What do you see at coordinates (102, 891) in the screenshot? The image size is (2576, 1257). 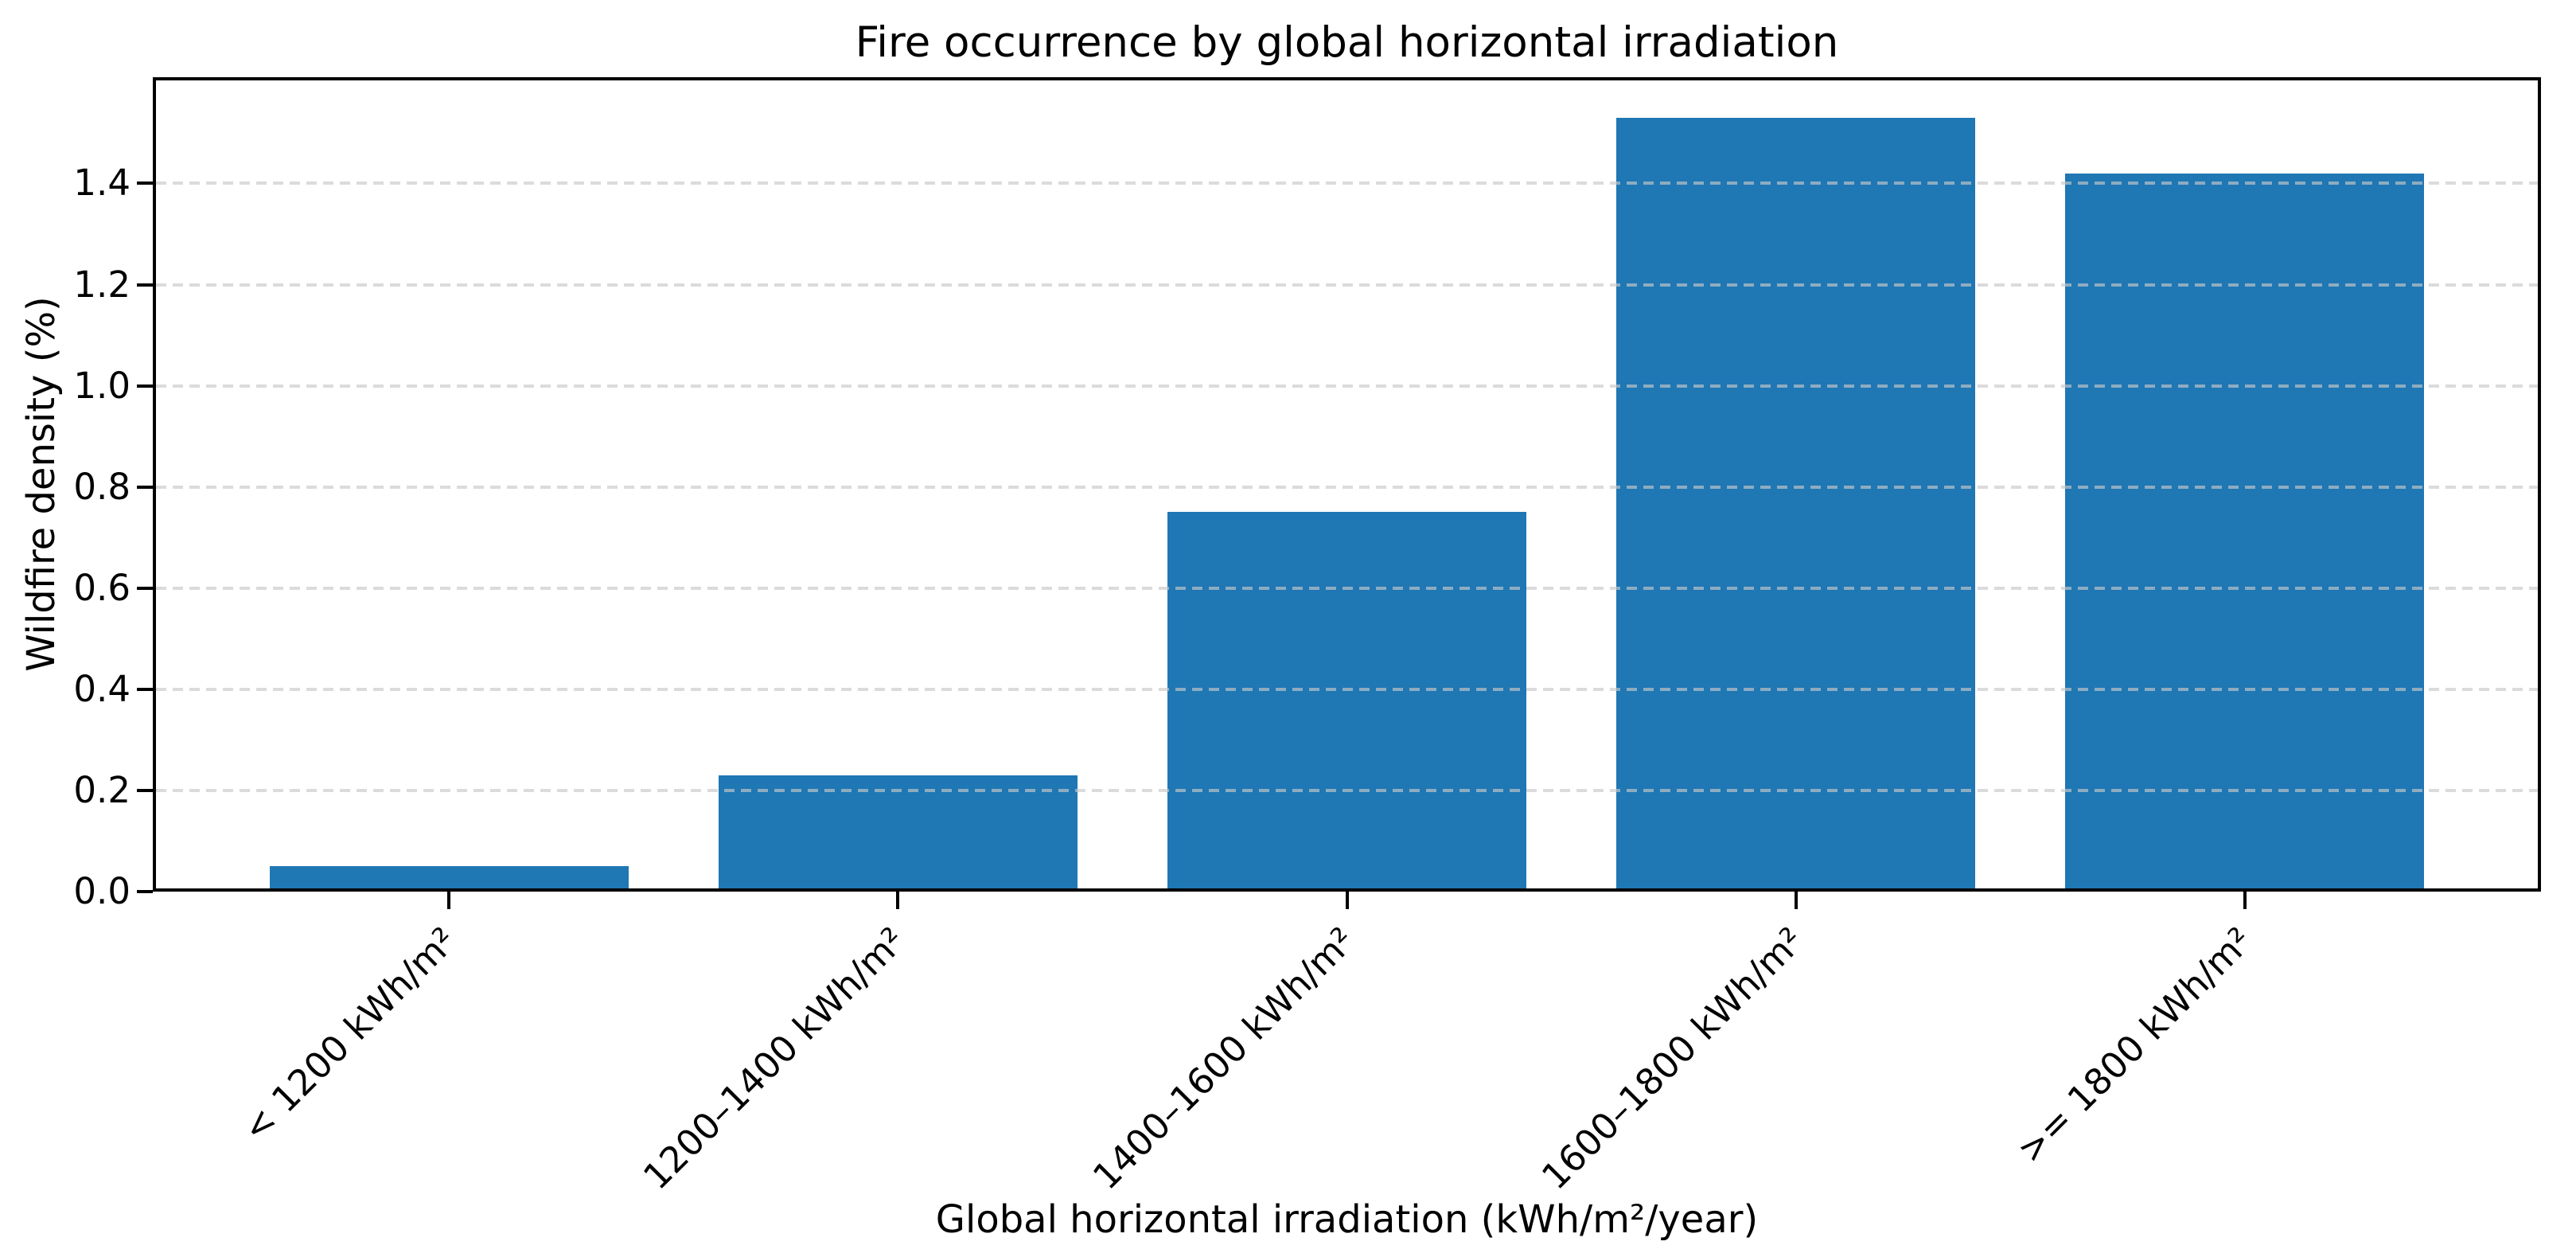 I see `y-tick-label: 0.0` at bounding box center [102, 891].